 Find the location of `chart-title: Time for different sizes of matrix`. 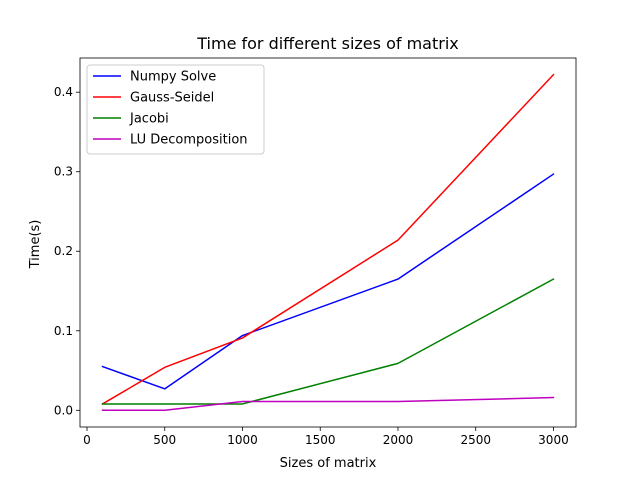

chart-title: Time for different sizes of matrix is located at coordinates (327, 43).